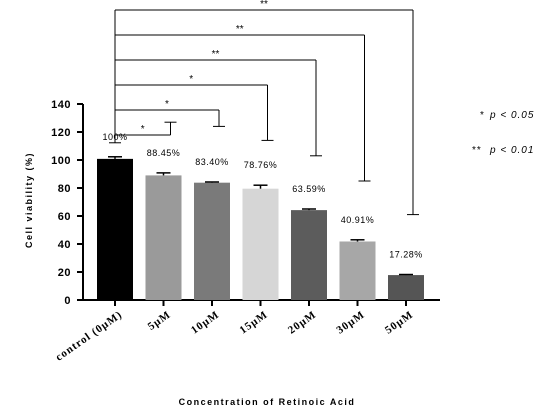 Image resolution: width=560 pixels, height=410 pixels. What do you see at coordinates (309, 189) in the screenshot?
I see `data-label: 63.59%` at bounding box center [309, 189].